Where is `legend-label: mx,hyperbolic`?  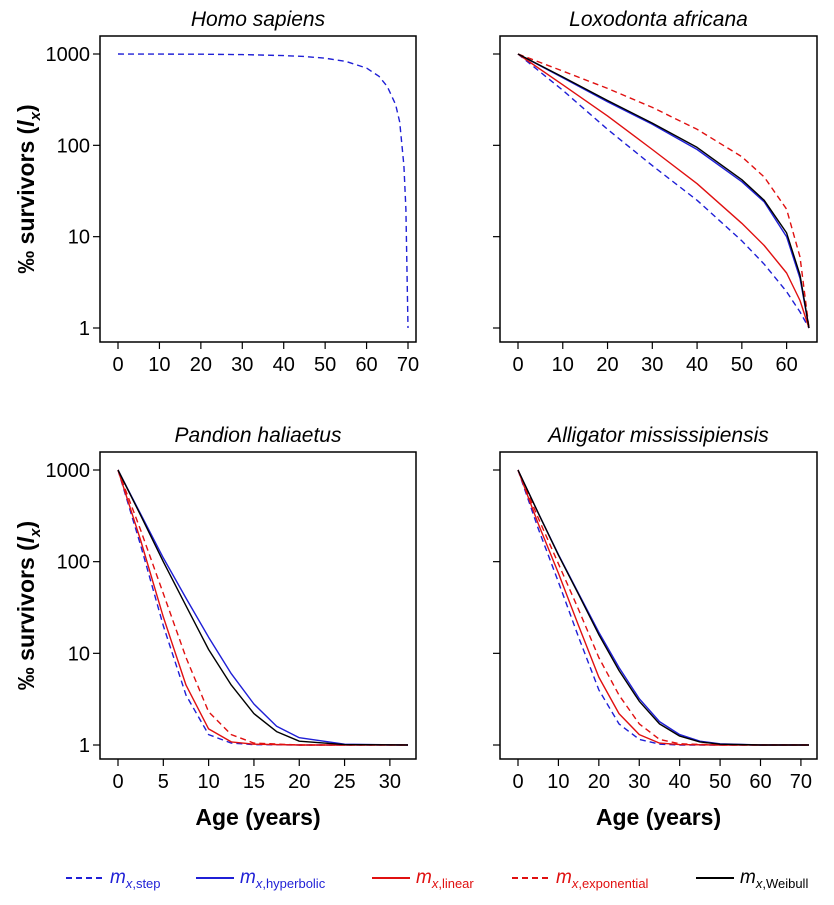 legend-label: mx,hyperbolic is located at coordinates (283, 879).